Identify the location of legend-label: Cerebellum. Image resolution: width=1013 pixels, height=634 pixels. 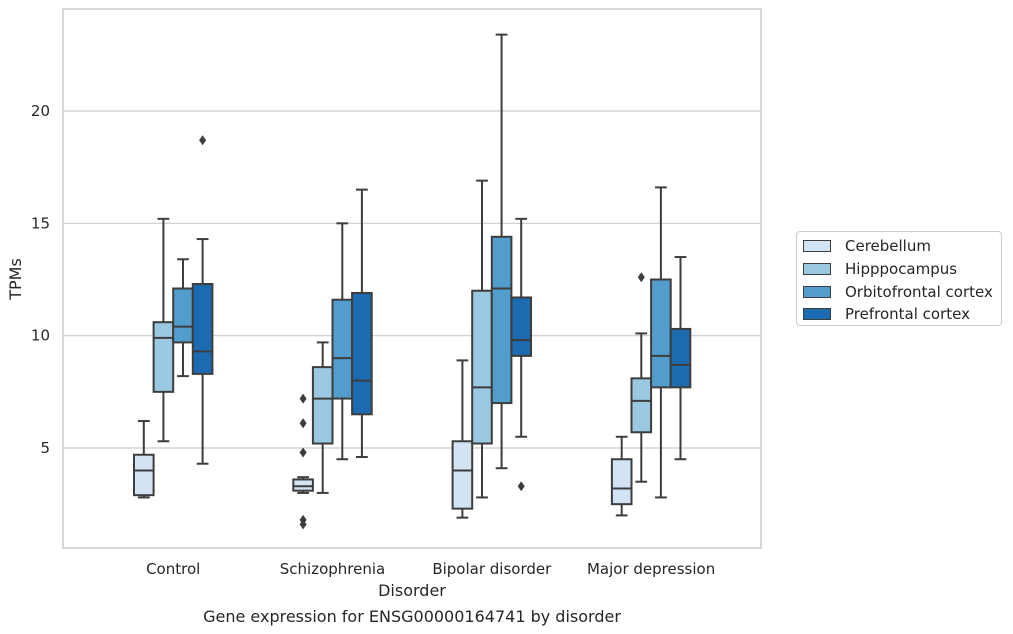
(888, 246).